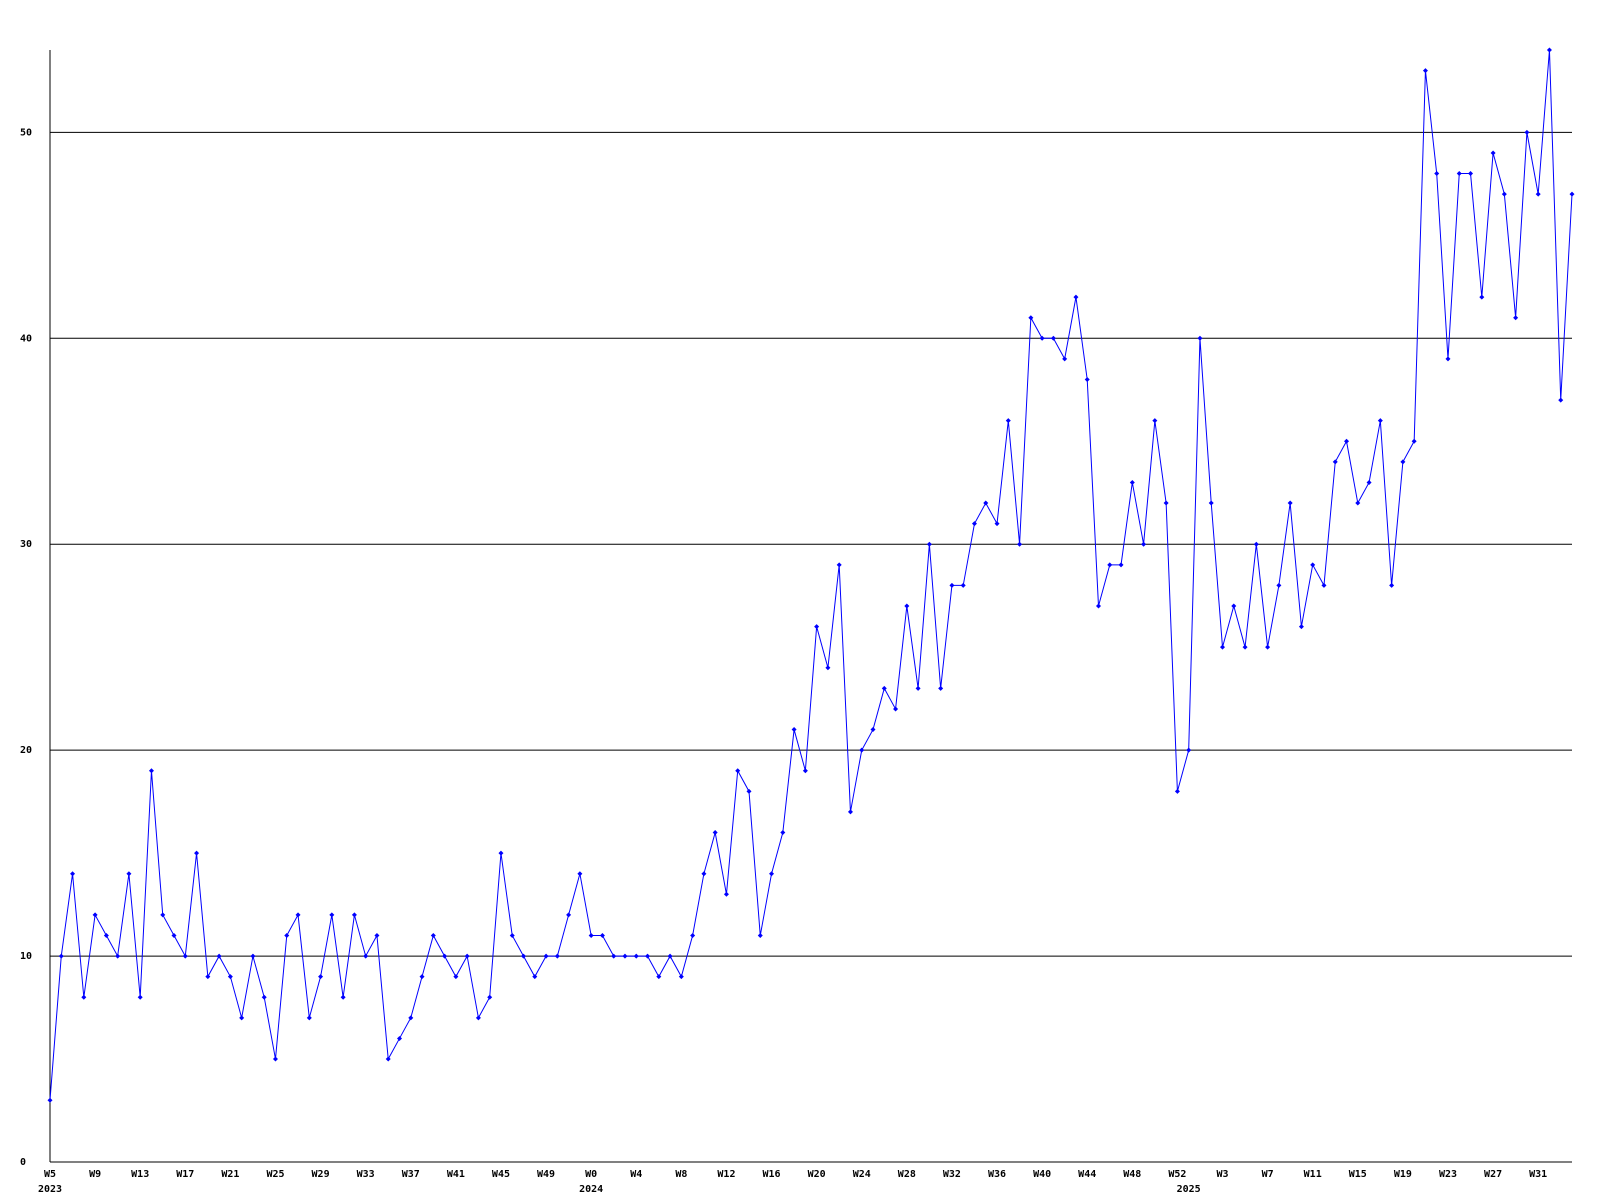 The height and width of the screenshot is (1200, 1600). Describe the element at coordinates (230, 1174) in the screenshot. I see `x-tick-label: W21` at that location.